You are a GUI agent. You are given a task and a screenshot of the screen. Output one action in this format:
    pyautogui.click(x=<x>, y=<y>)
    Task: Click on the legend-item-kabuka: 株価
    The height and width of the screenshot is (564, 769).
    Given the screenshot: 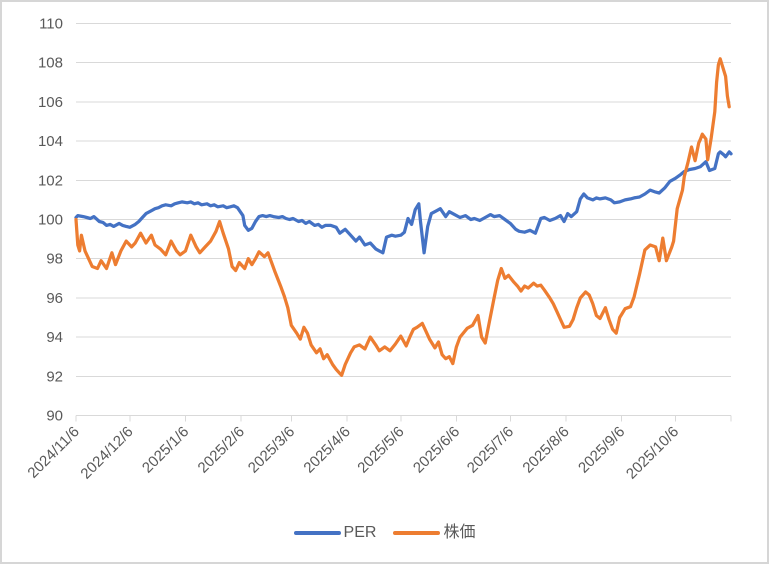 What is the action you would take?
    pyautogui.click(x=434, y=533)
    